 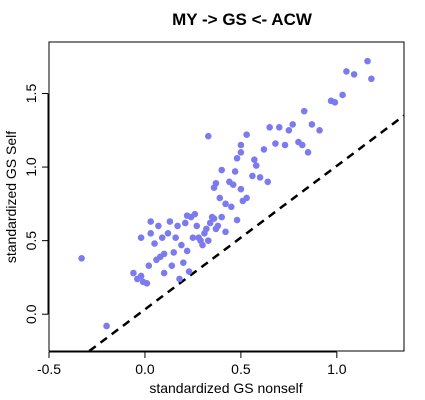 I want to click on x-axis-label: standardized GS nonself, so click(x=225, y=388).